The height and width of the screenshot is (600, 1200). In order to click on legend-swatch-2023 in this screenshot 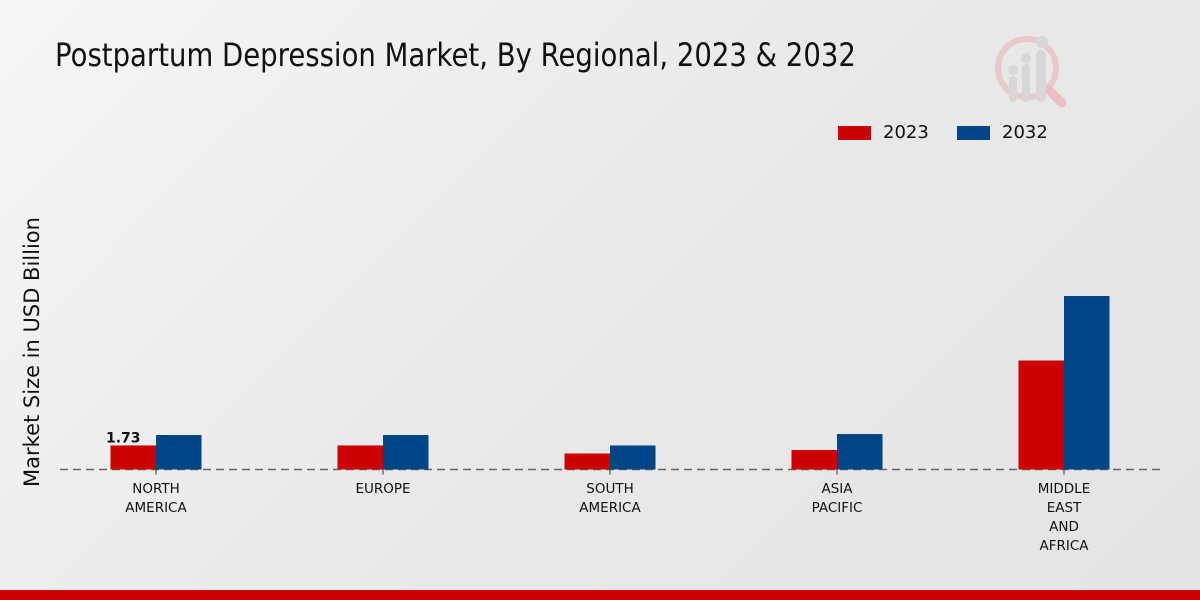, I will do `click(854, 132)`.